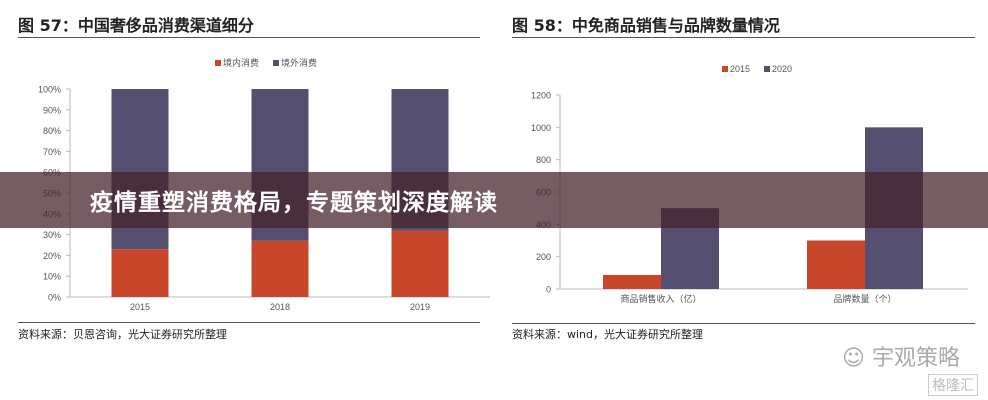  I want to click on chart2-y-tick-label: 800, so click(543, 160).